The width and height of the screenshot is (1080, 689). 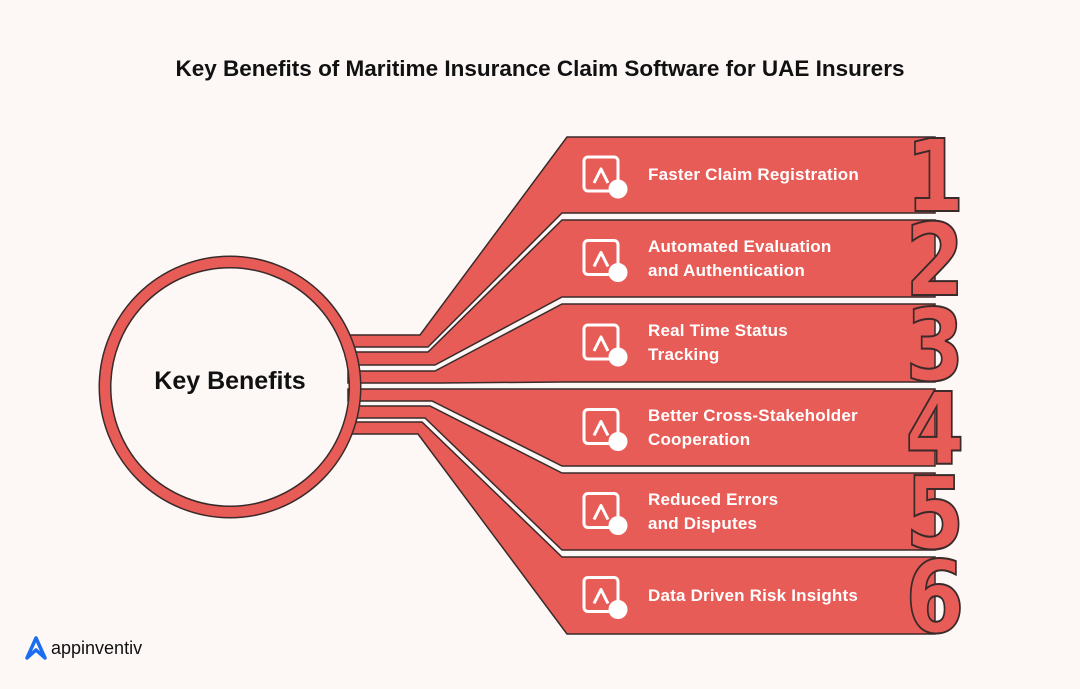 What do you see at coordinates (699, 439) in the screenshot?
I see `benefit-label-line2: Cooperation` at bounding box center [699, 439].